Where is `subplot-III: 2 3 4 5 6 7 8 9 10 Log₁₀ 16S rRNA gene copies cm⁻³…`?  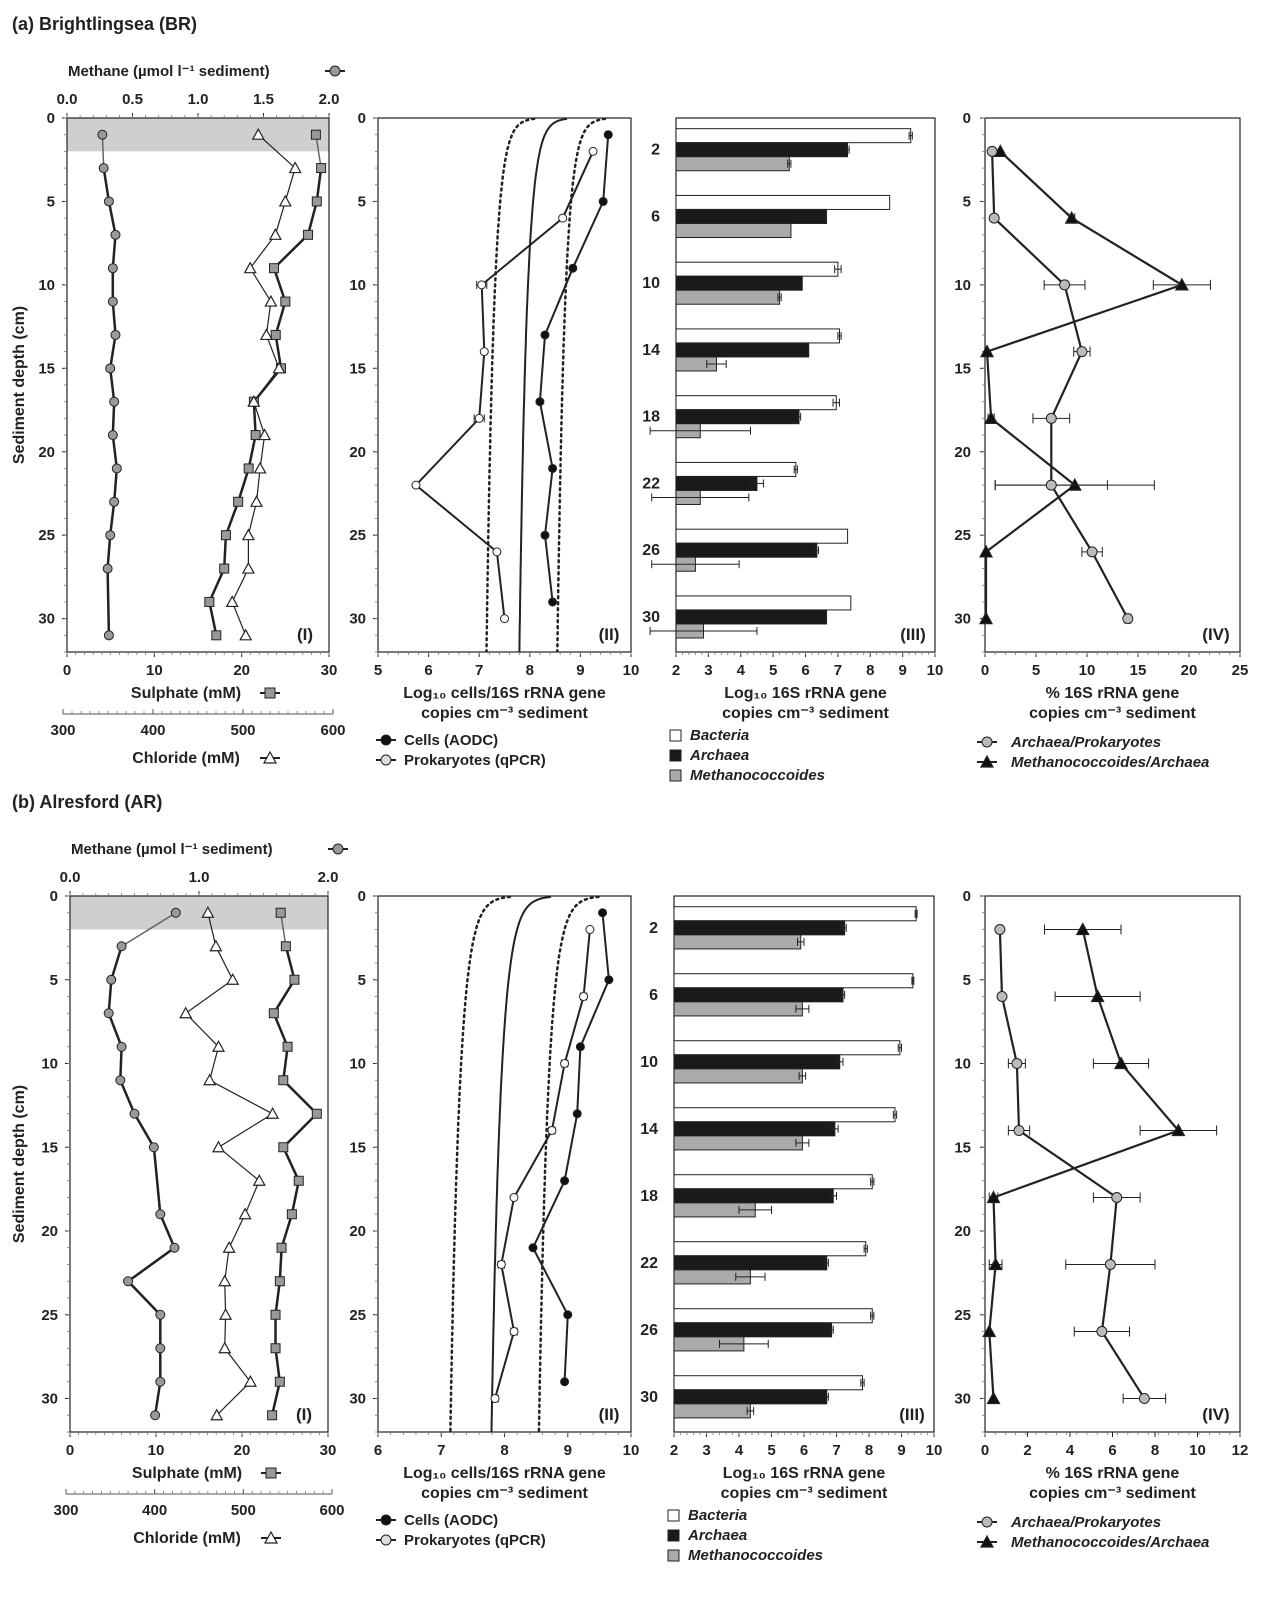 subplot-III: 2 3 4 5 6 7 8 9 10 Log₁₀ 16S rRNA gene copies cm⁻³… is located at coordinates (792, 451).